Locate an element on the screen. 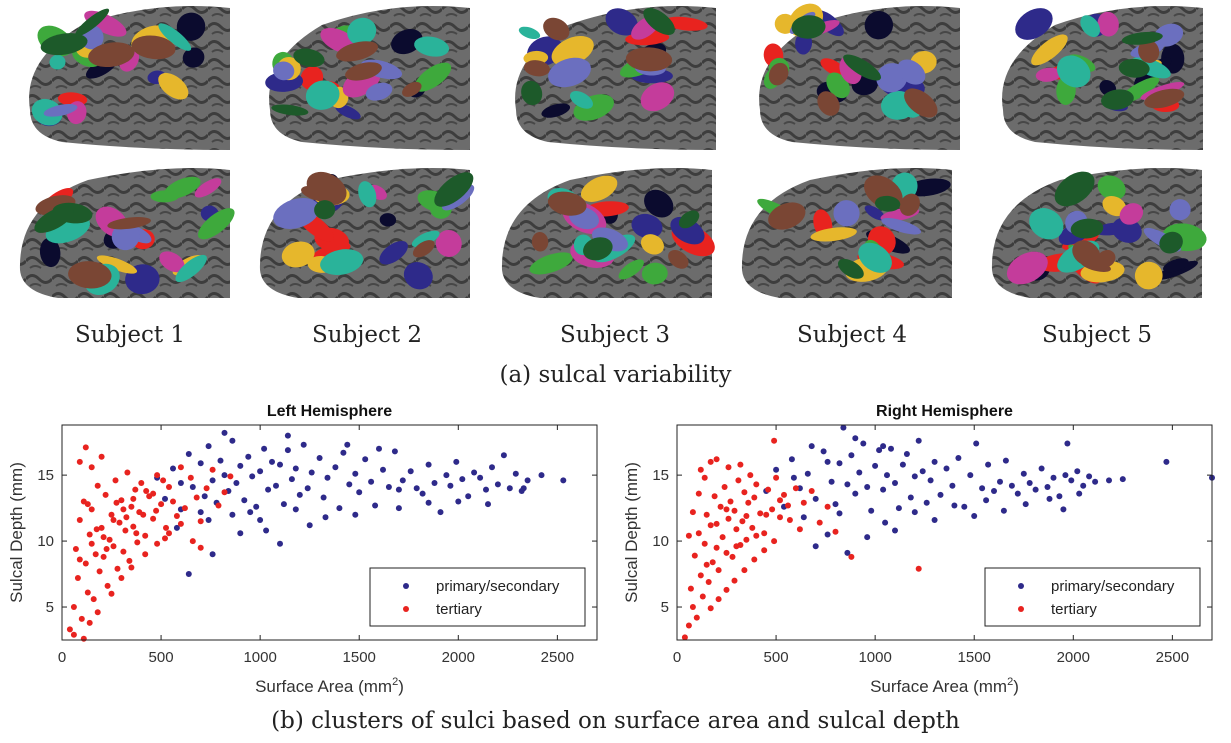  chart-title: Left Hemisphere is located at coordinates (329, 411).